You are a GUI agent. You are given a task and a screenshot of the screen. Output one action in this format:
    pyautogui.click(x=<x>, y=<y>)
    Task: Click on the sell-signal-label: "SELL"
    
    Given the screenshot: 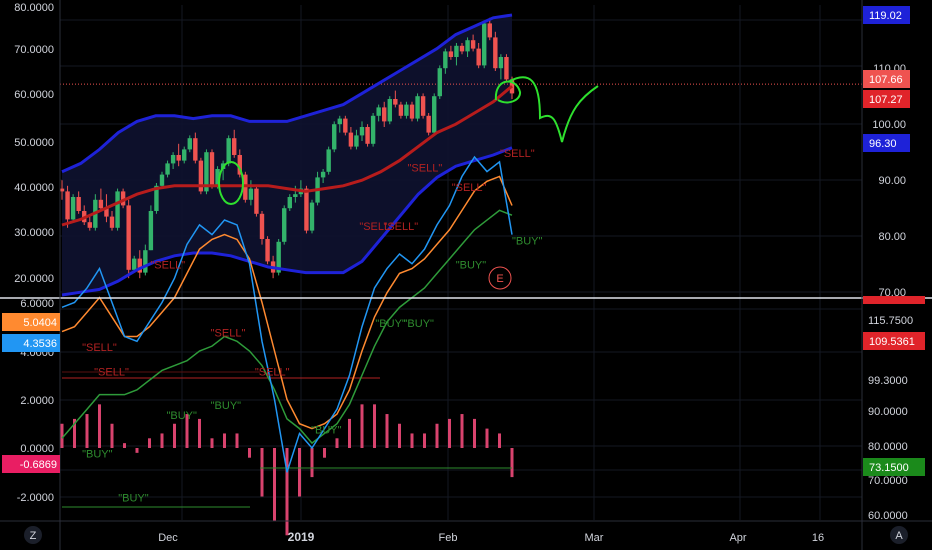 What is the action you would take?
    pyautogui.click(x=272, y=372)
    